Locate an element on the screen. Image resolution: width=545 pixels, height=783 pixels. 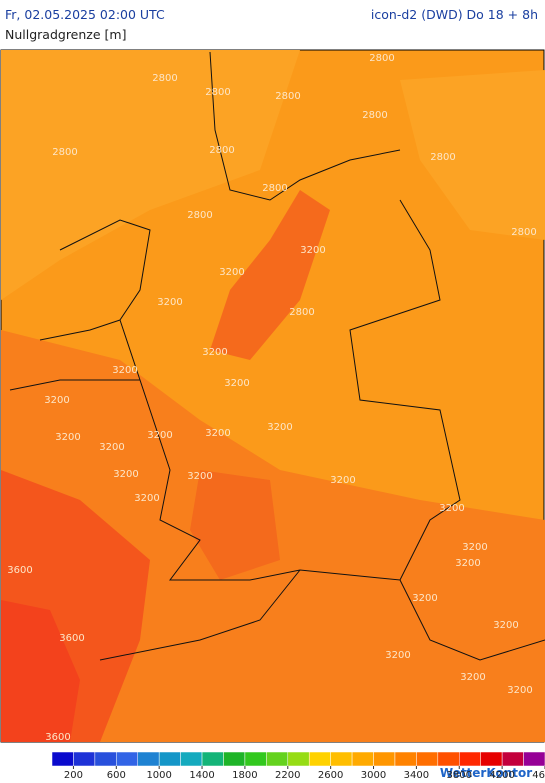
colorbar-label: 2200 is located at coordinates (287, 775).